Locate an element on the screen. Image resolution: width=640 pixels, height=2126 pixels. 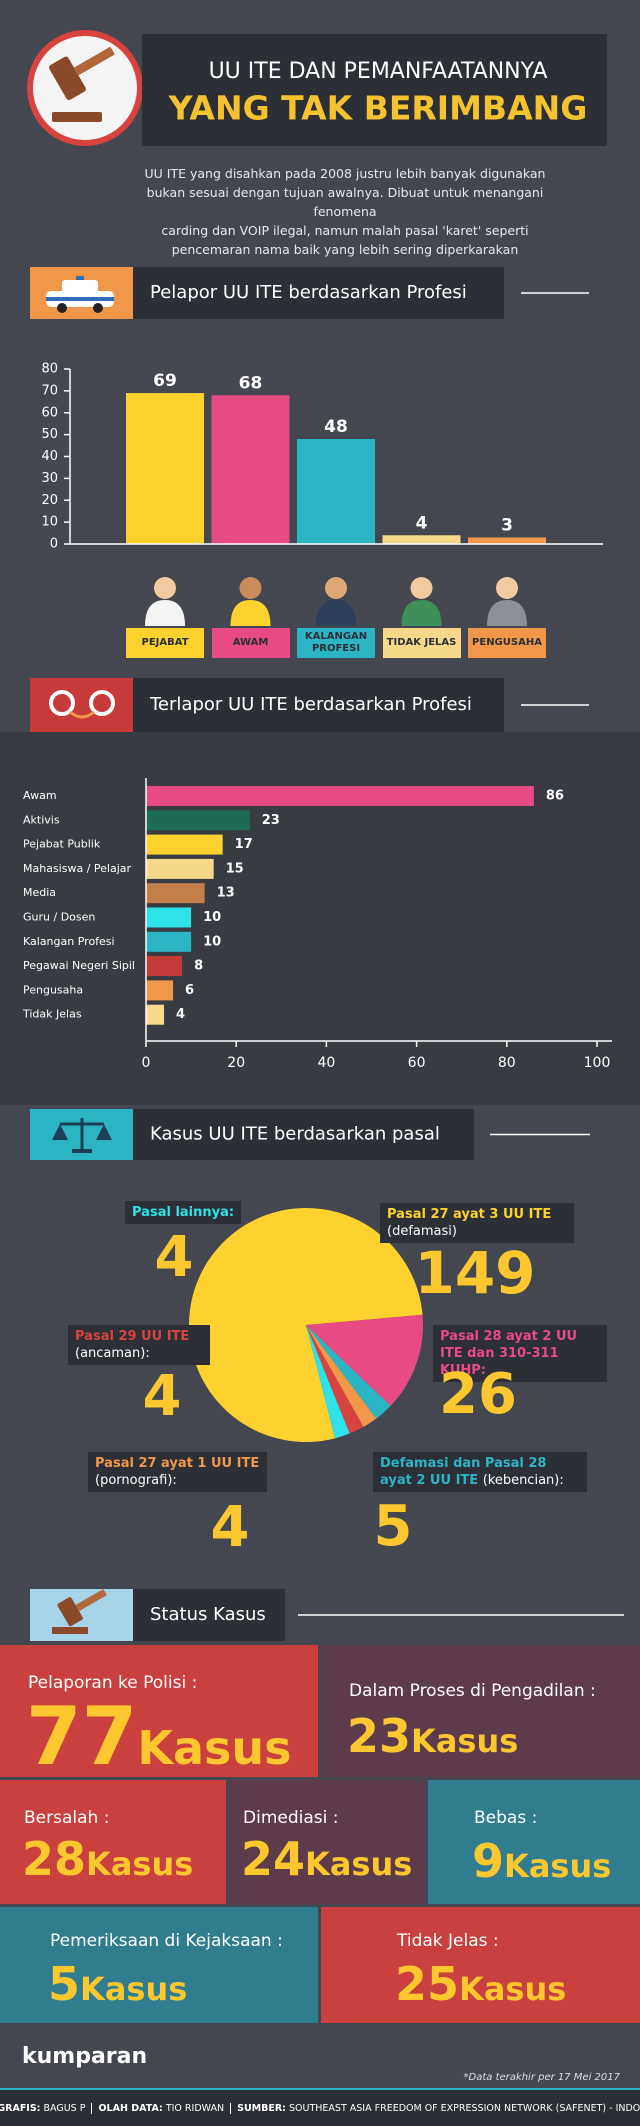
value-label: 13 is located at coordinates (226, 893).